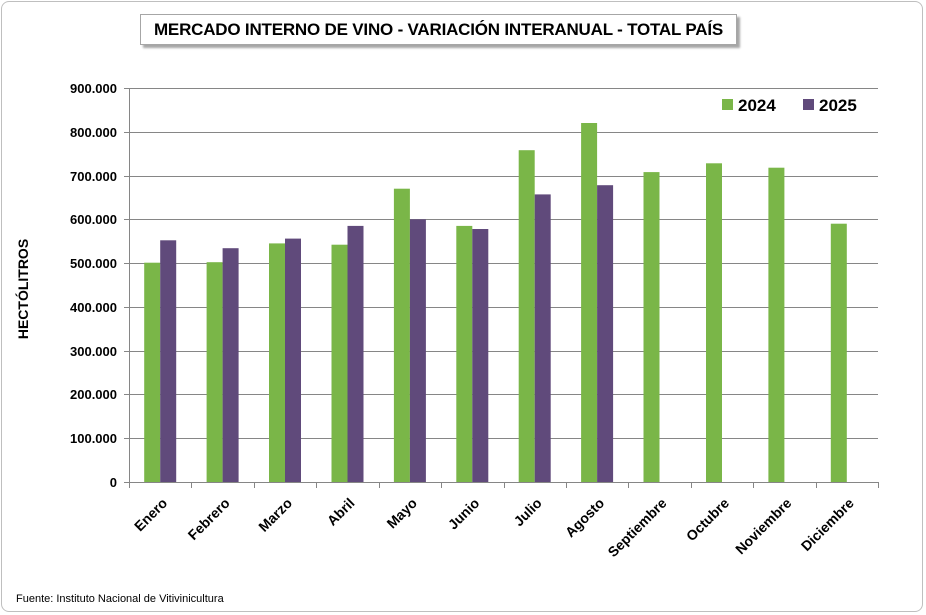 The width and height of the screenshot is (926, 615). What do you see at coordinates (401, 335) in the screenshot?
I see `bar-2024-mayo` at bounding box center [401, 335].